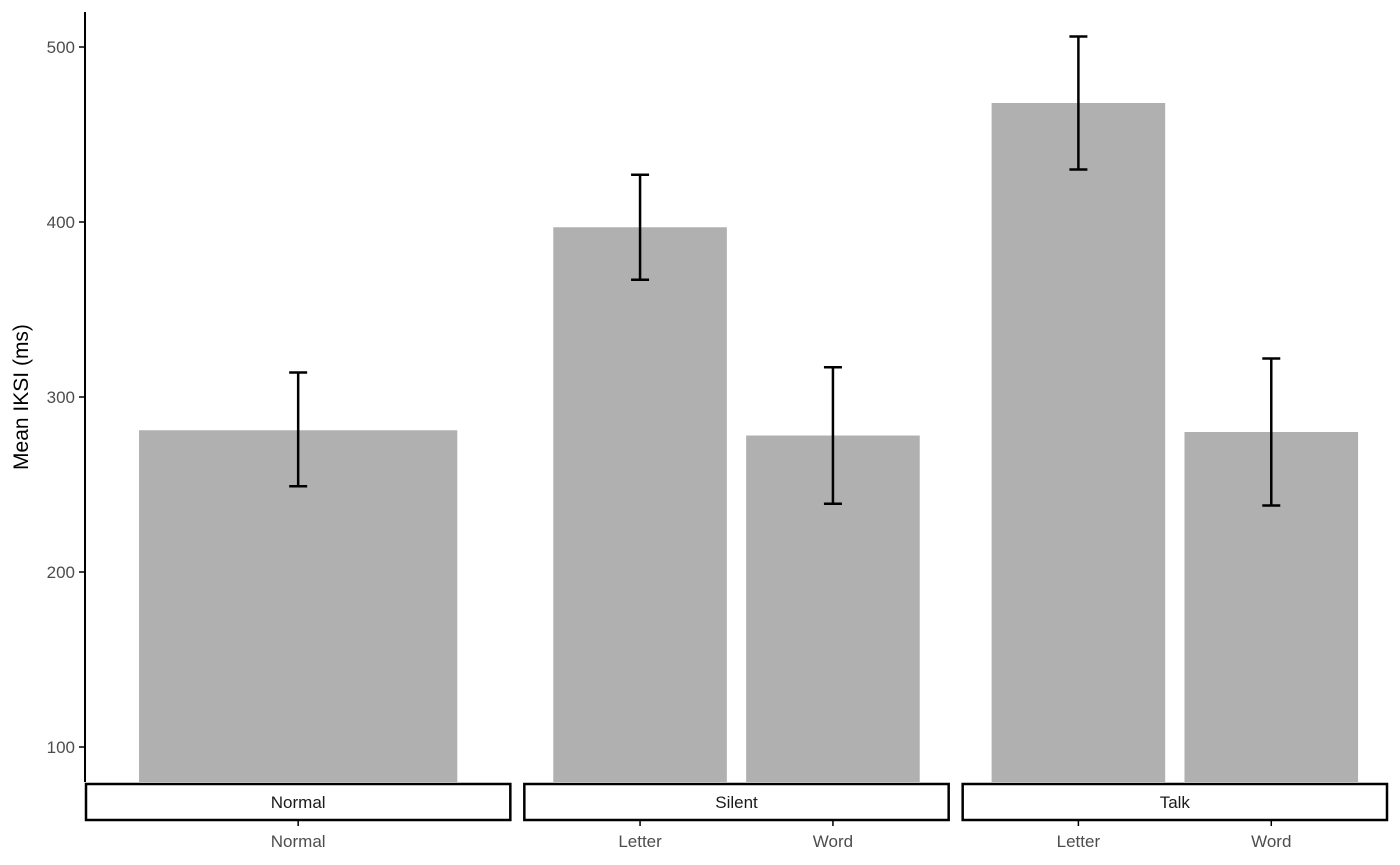 The height and width of the screenshot is (865, 1400). What do you see at coordinates (61, 747) in the screenshot?
I see `y-tick-label: 100` at bounding box center [61, 747].